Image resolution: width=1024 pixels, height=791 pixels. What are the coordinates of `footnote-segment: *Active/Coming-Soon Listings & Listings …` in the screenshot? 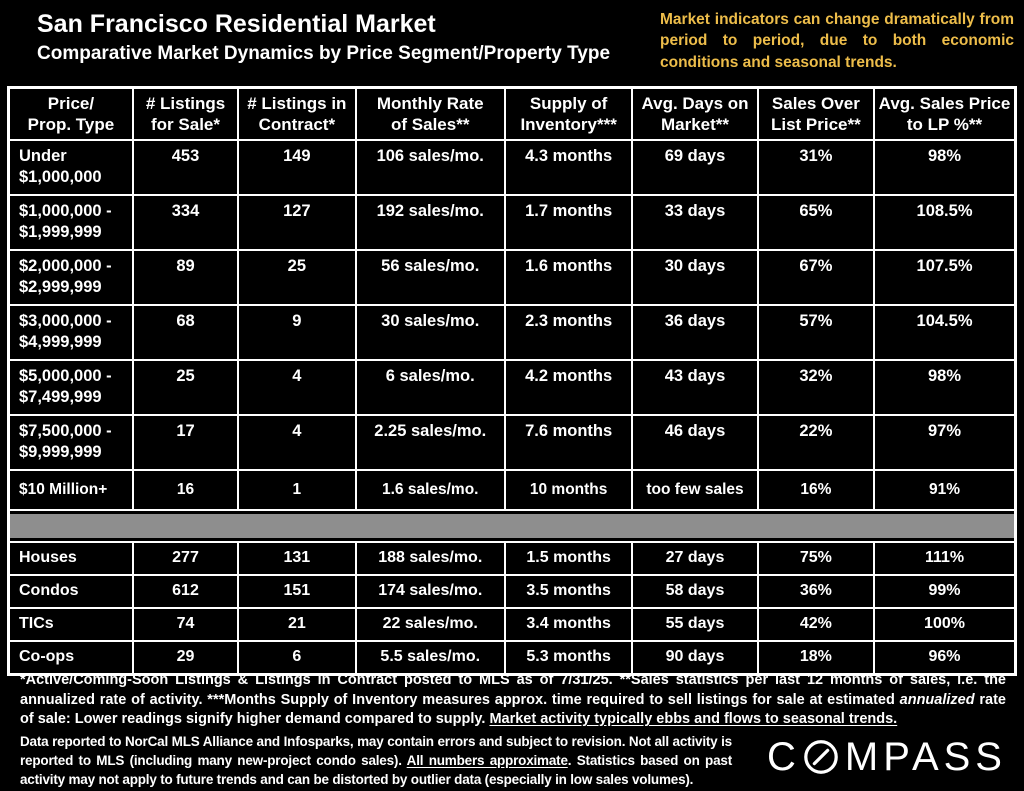 It's located at (513, 690).